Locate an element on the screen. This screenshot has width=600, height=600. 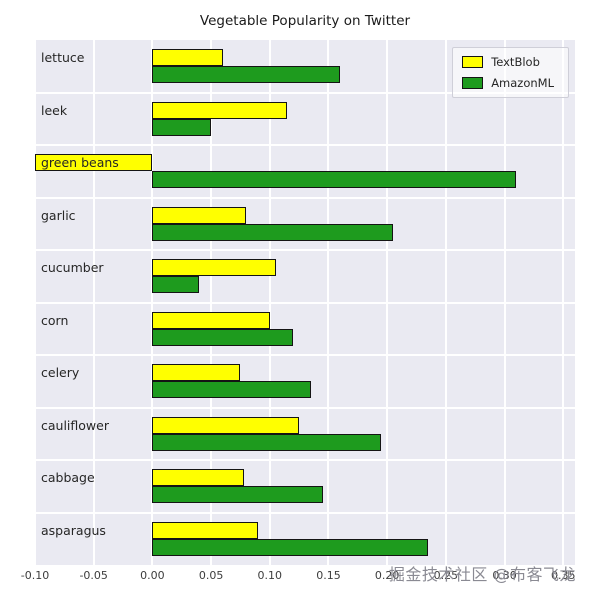
legend-swatch-amazonml is located at coordinates (473, 83).